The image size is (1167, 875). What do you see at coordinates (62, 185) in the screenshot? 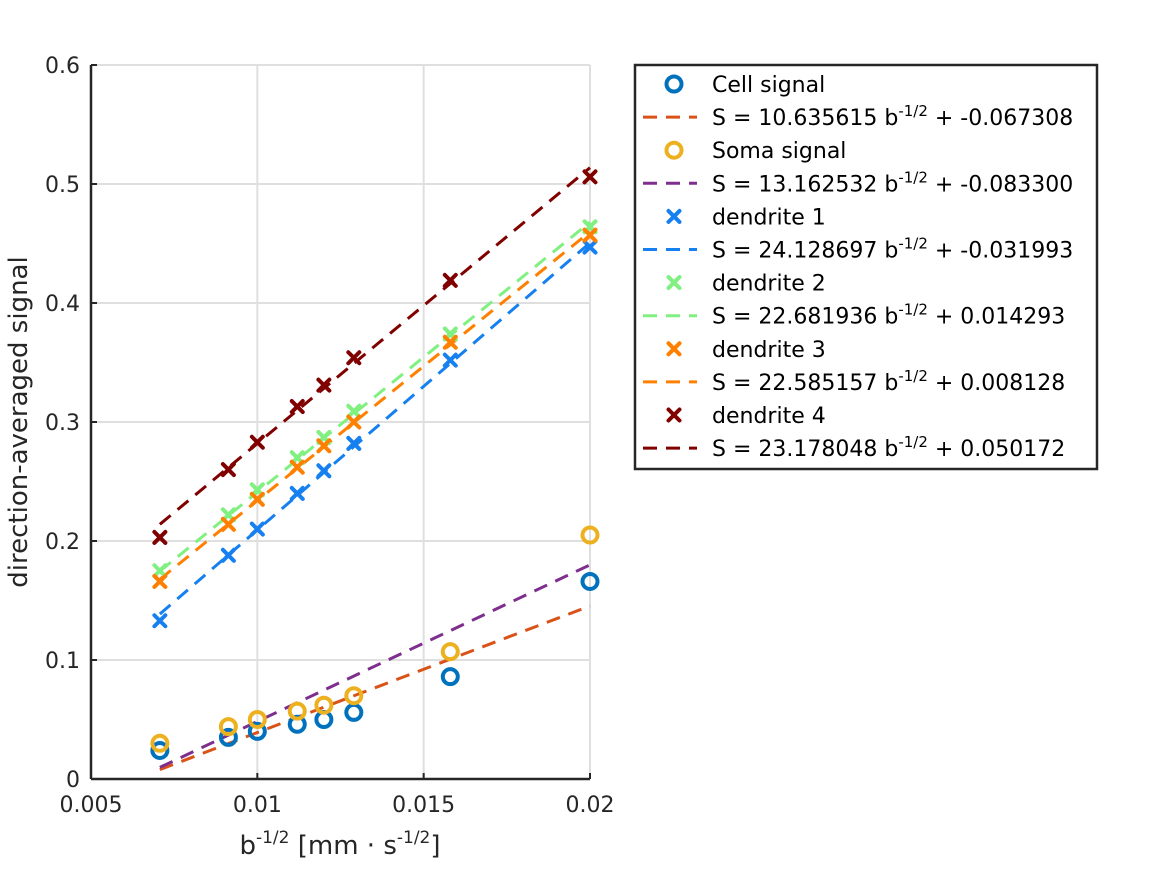
I see `y-tick-label: 0.5` at bounding box center [62, 185].